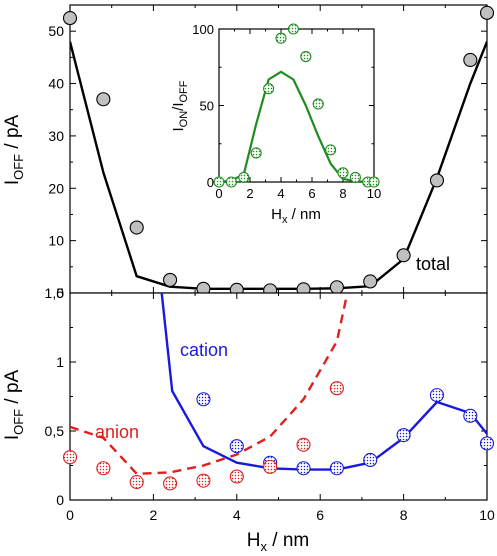 The image size is (497, 556). What do you see at coordinates (60, 362) in the screenshot?
I see `y-tick-label: 1` at bounding box center [60, 362].